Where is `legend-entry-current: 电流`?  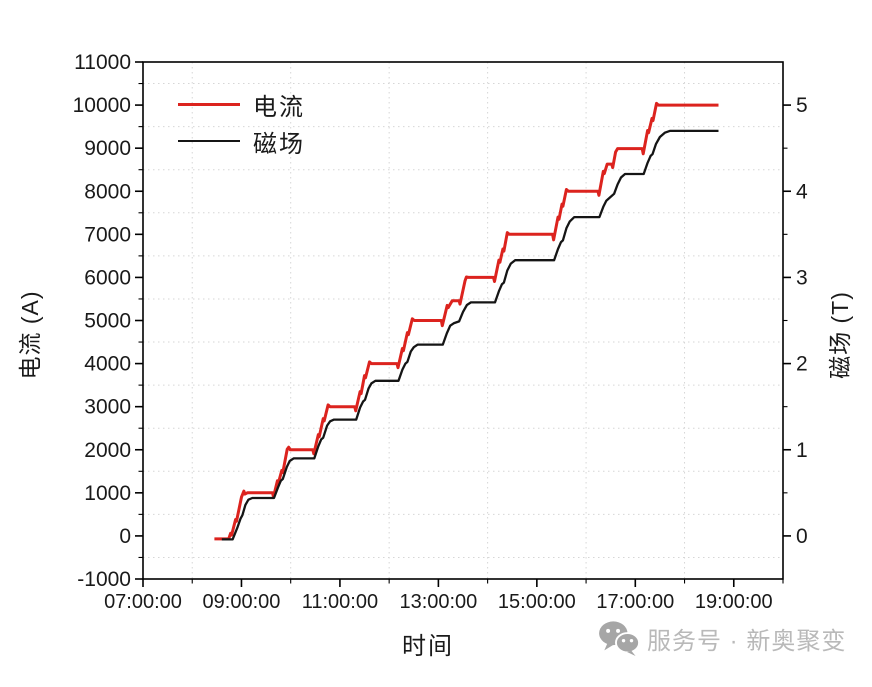 legend-entry-current: 电流 is located at coordinates (241, 105).